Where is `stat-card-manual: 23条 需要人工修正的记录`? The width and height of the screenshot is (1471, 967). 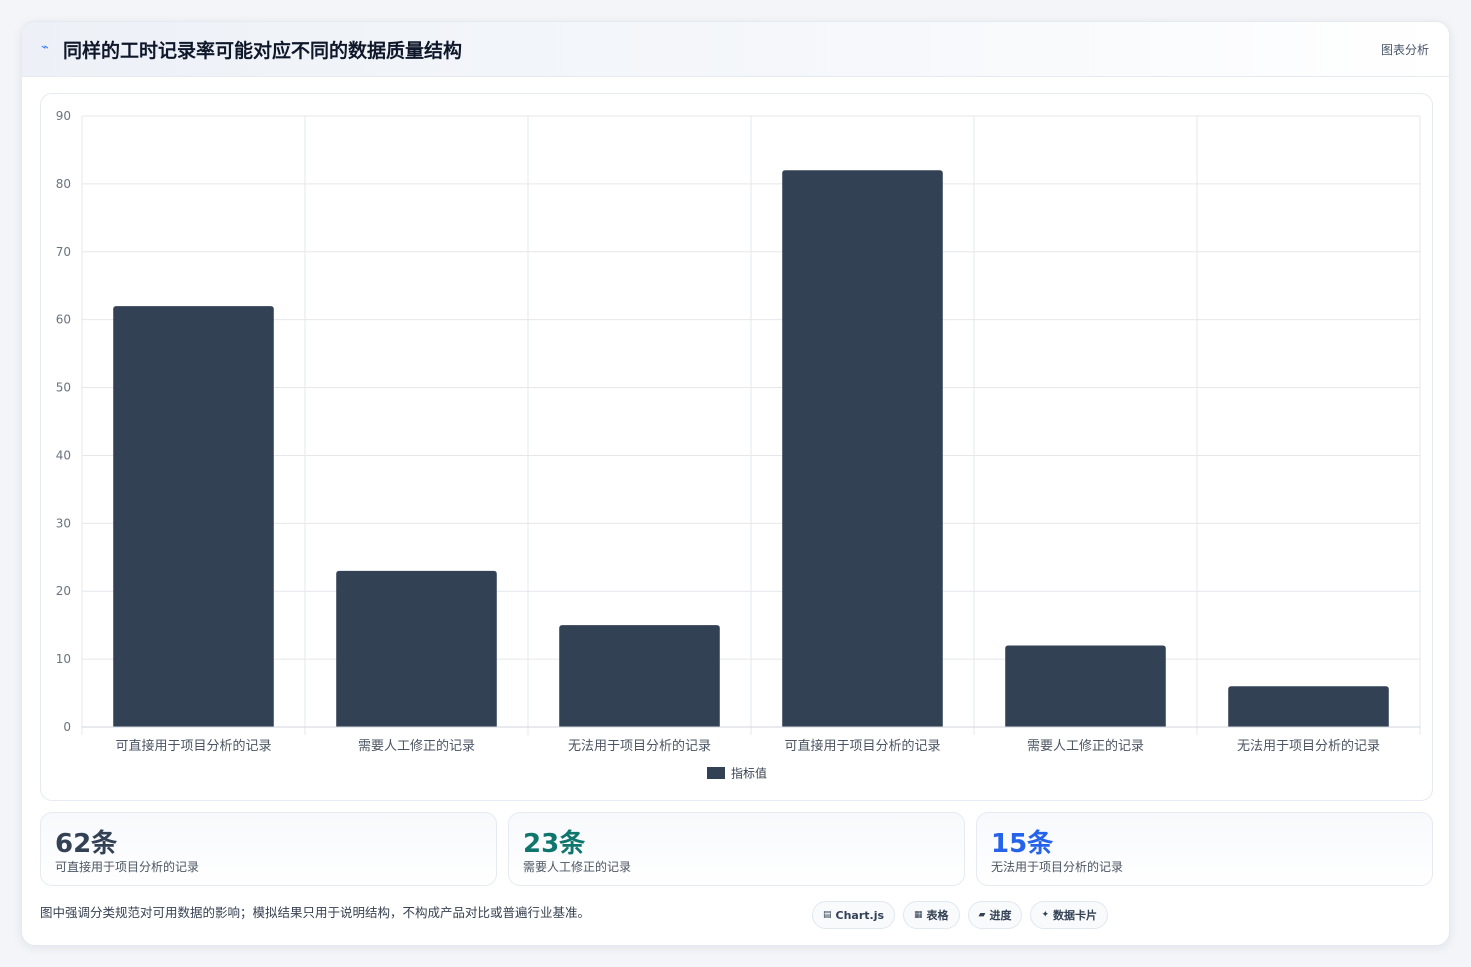
stat-card-manual: 23条 需要人工修正的记录 is located at coordinates (736, 849).